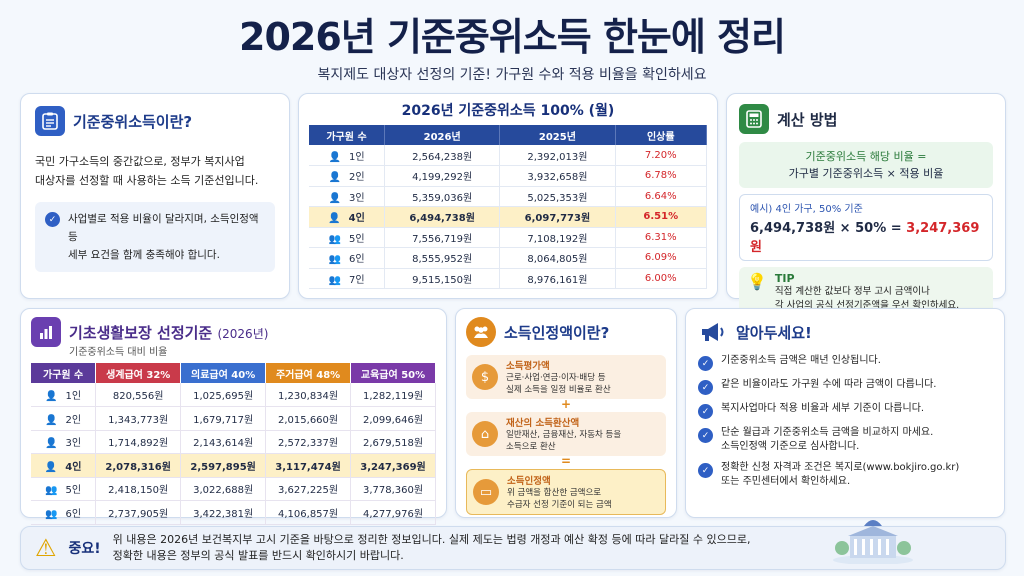  Describe the element at coordinates (140, 161) in the screenshot. I see `definition-line: 국민 가구소득의 중간값으로, 정부가 복지사업` at that location.